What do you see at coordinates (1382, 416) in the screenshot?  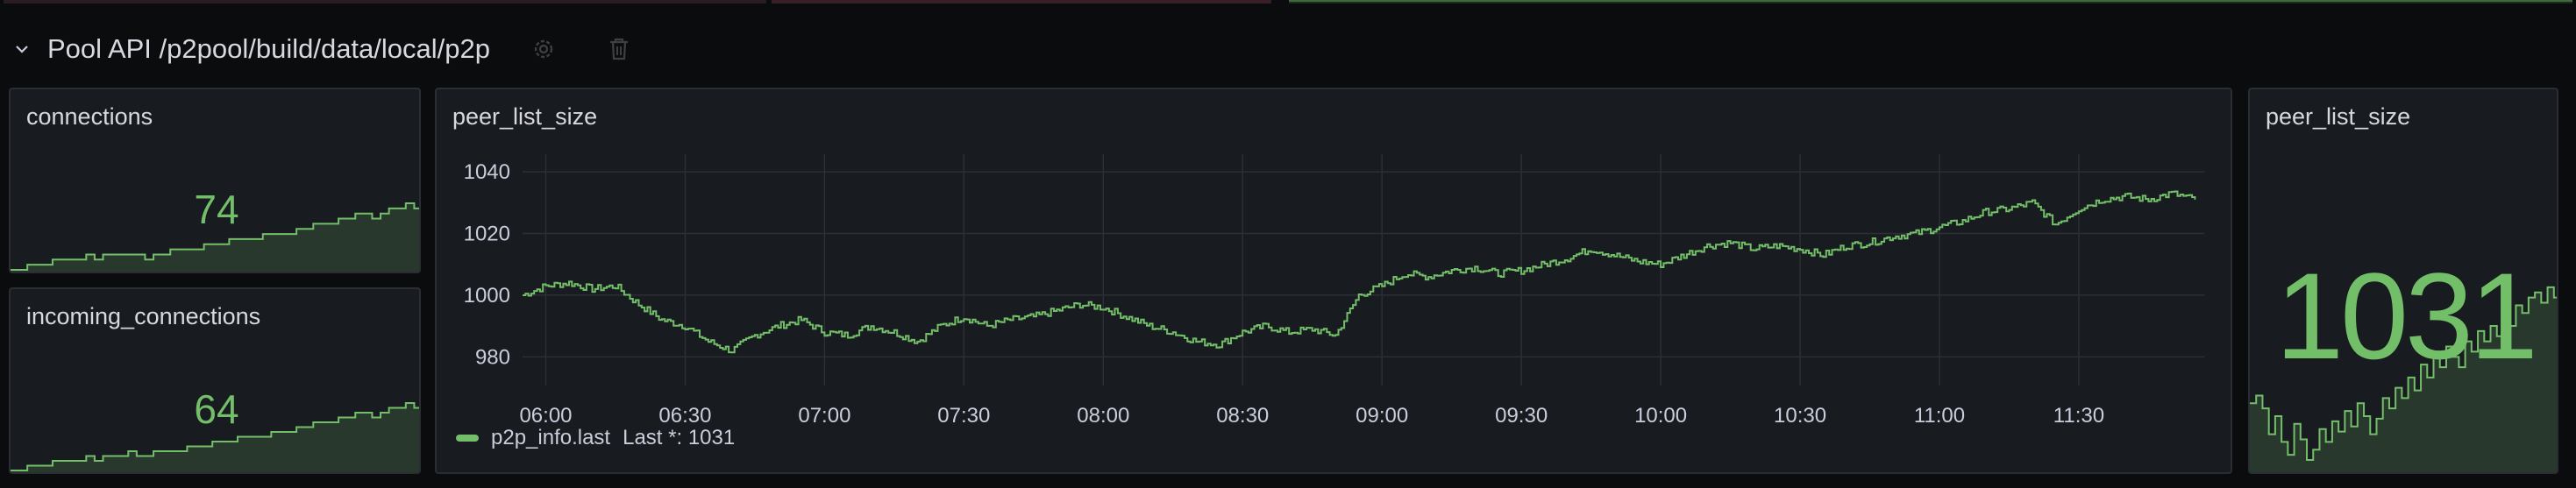 I see `x-tick-label: 09:00` at bounding box center [1382, 416].